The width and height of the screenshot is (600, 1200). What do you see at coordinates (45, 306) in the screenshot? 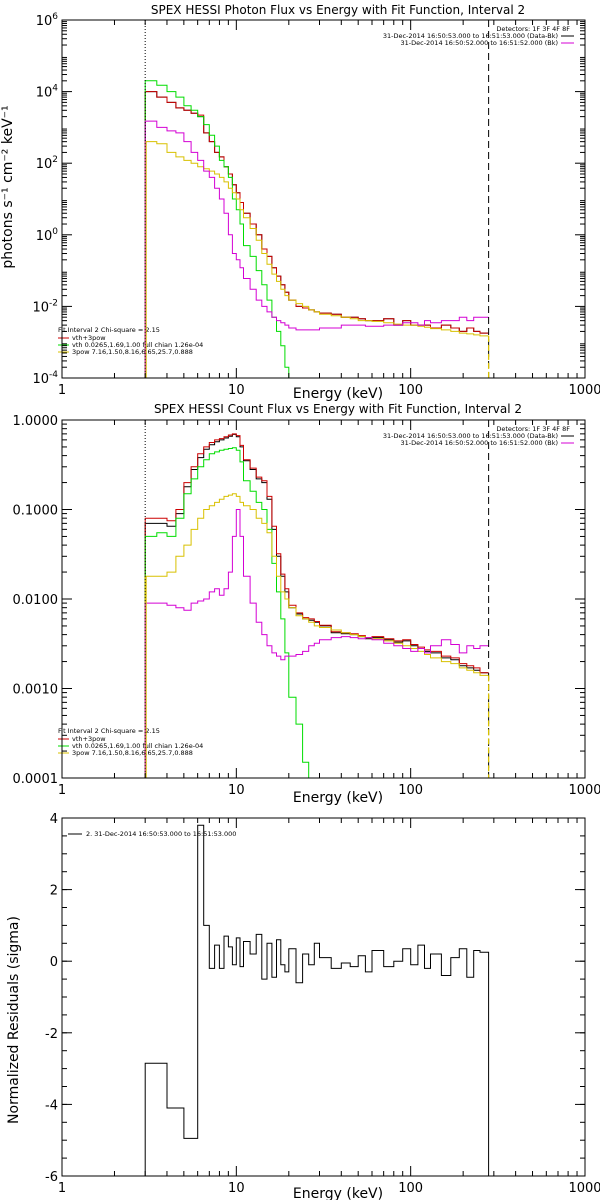
I see `y-tick-label: 10⁻²` at bounding box center [45, 306].